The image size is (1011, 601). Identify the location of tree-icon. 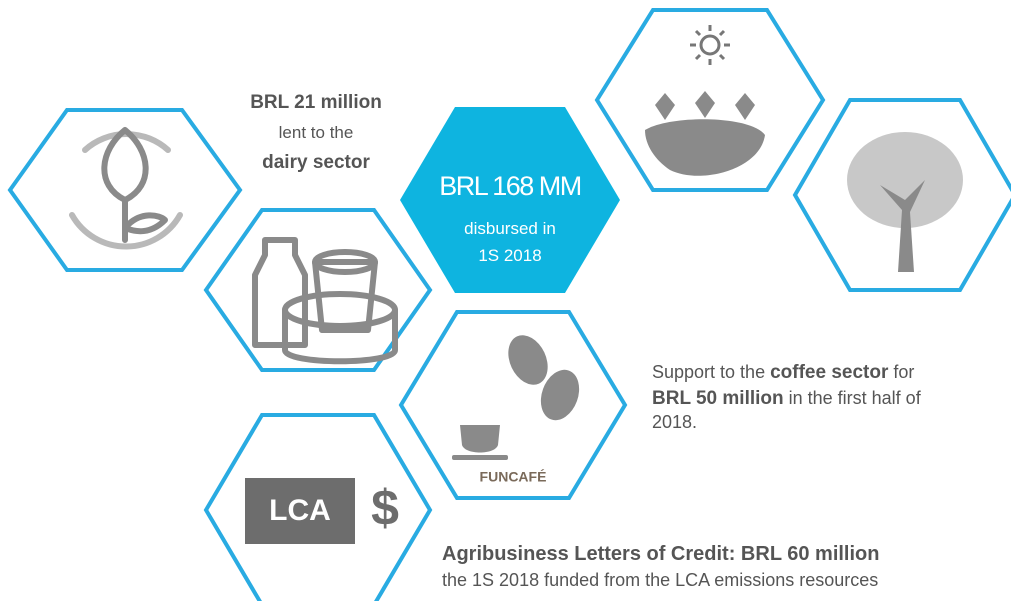
(905, 202).